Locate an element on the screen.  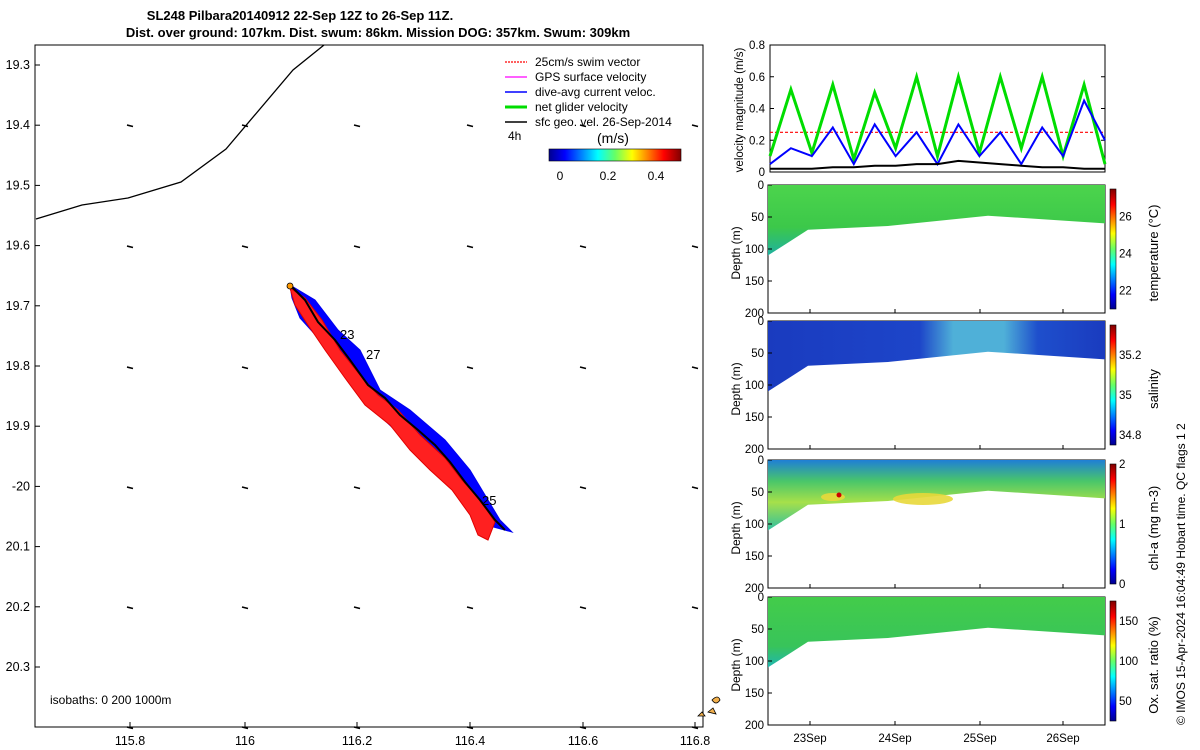
day-label: 23 is located at coordinates (347, 334).